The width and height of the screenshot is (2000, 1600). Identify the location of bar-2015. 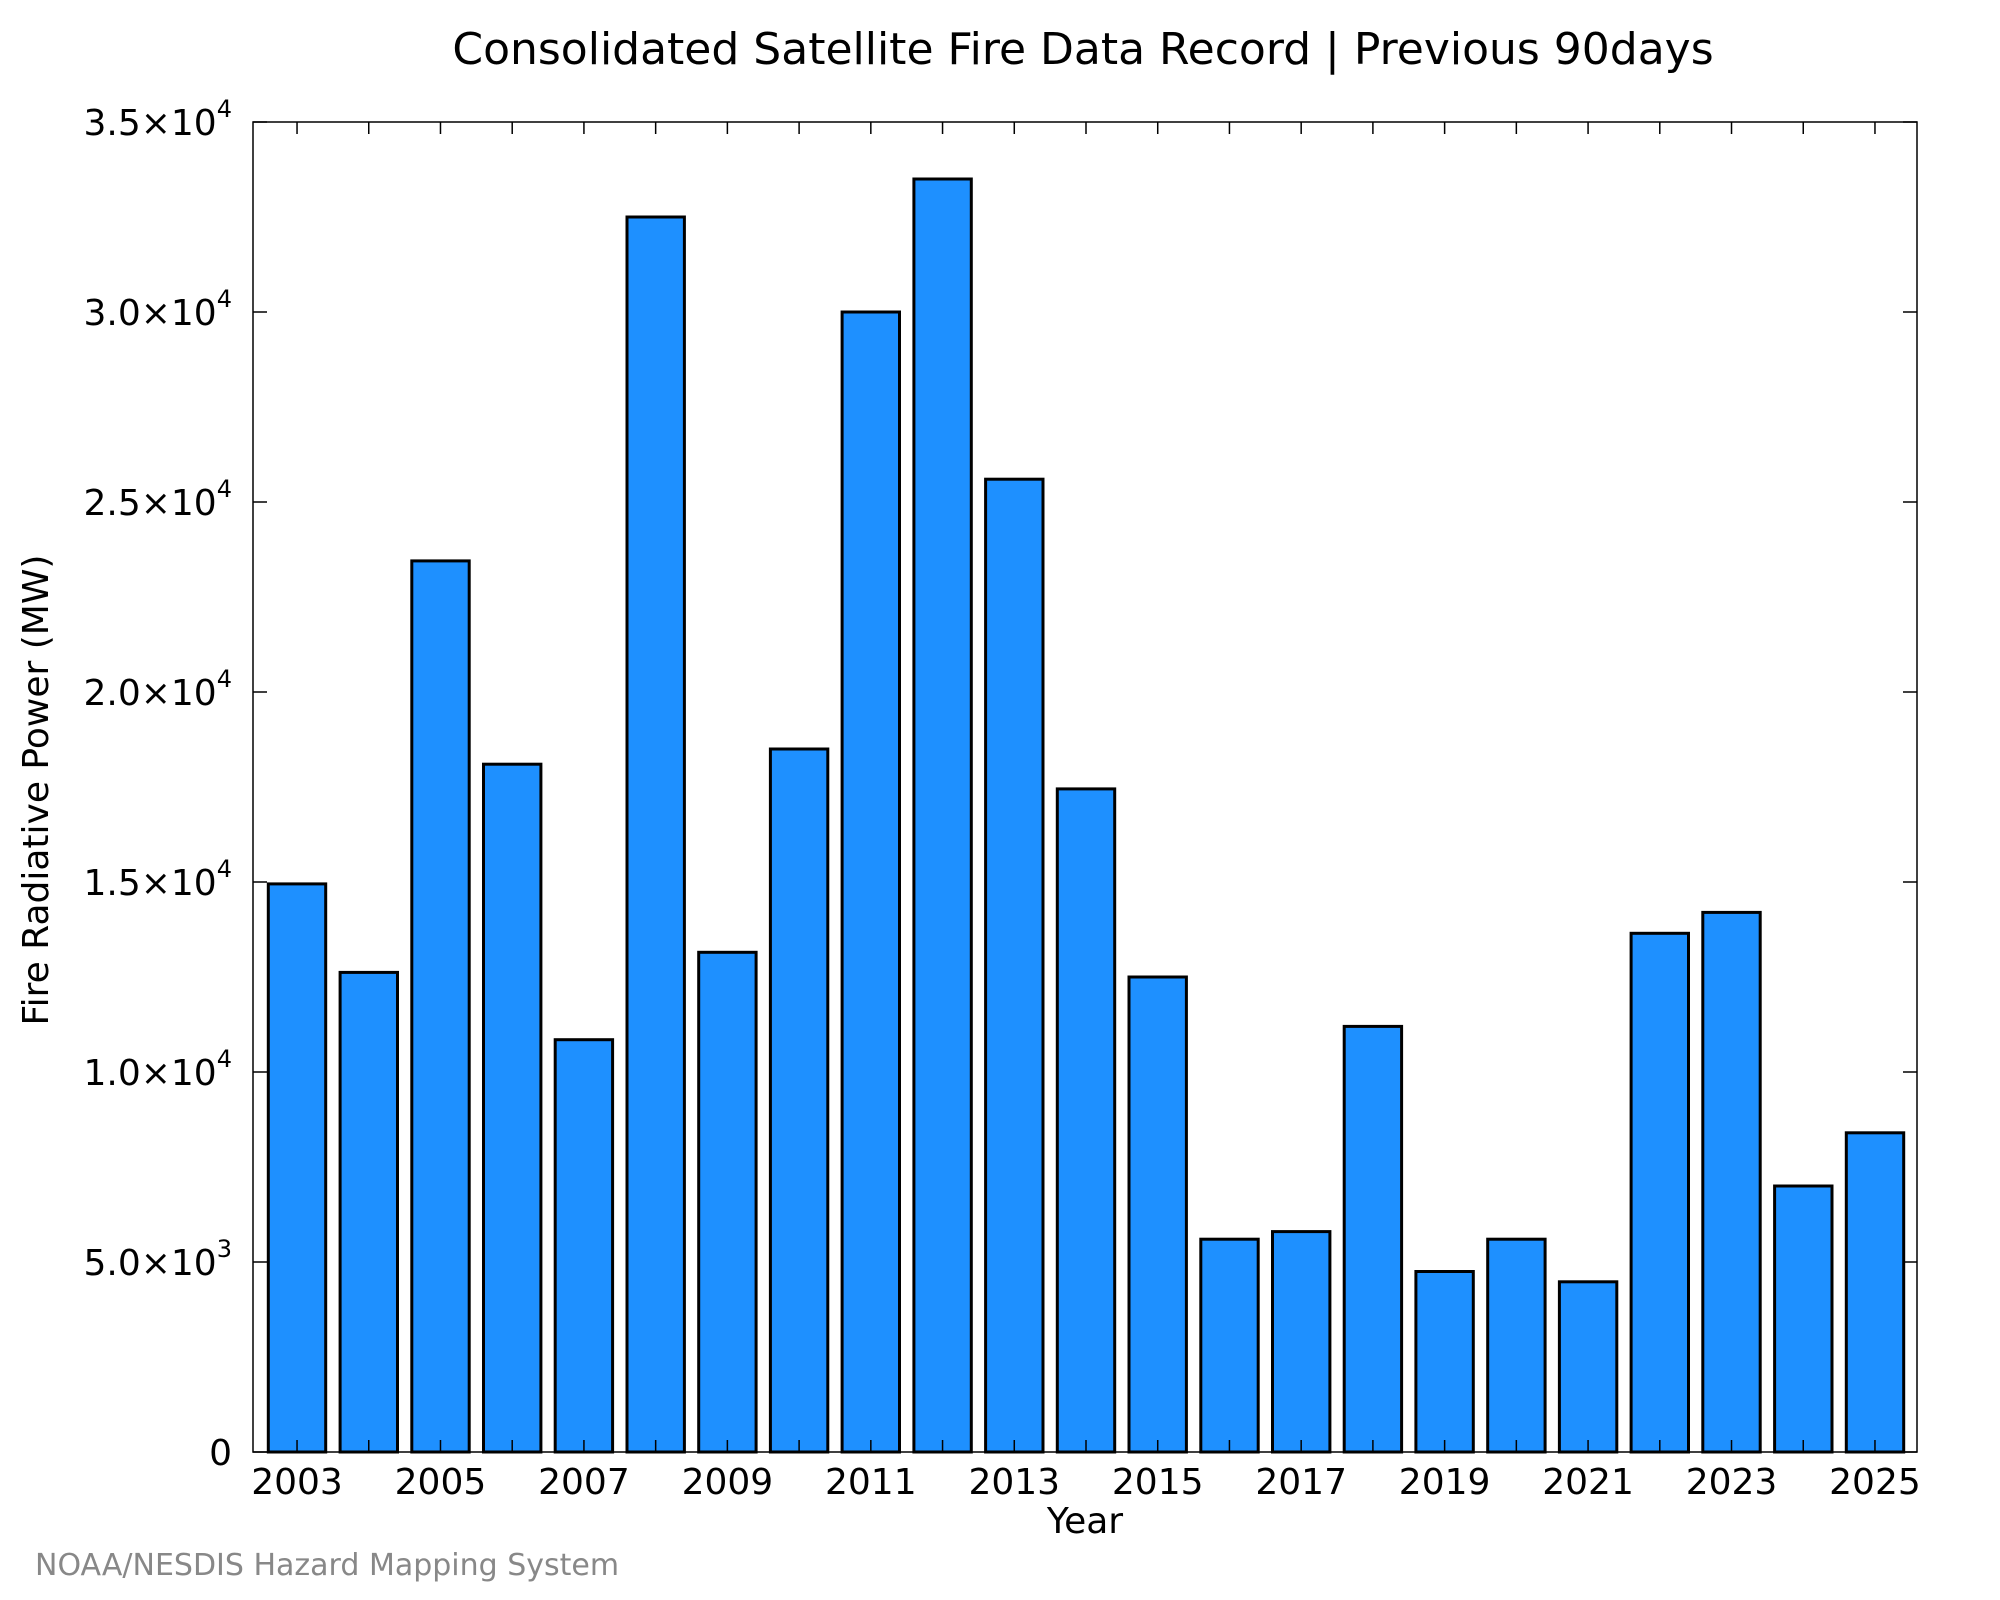
(1157, 1214).